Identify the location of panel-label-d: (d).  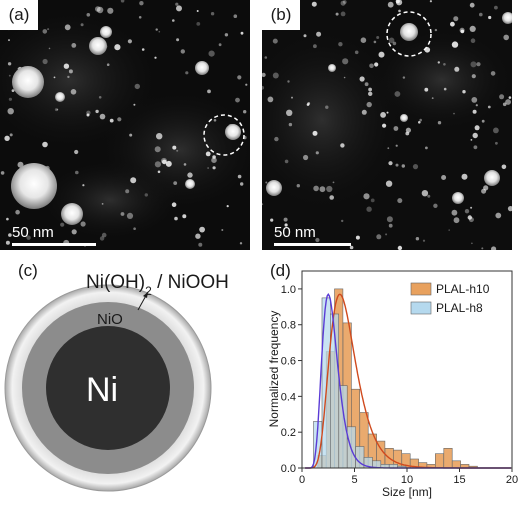
(280, 270).